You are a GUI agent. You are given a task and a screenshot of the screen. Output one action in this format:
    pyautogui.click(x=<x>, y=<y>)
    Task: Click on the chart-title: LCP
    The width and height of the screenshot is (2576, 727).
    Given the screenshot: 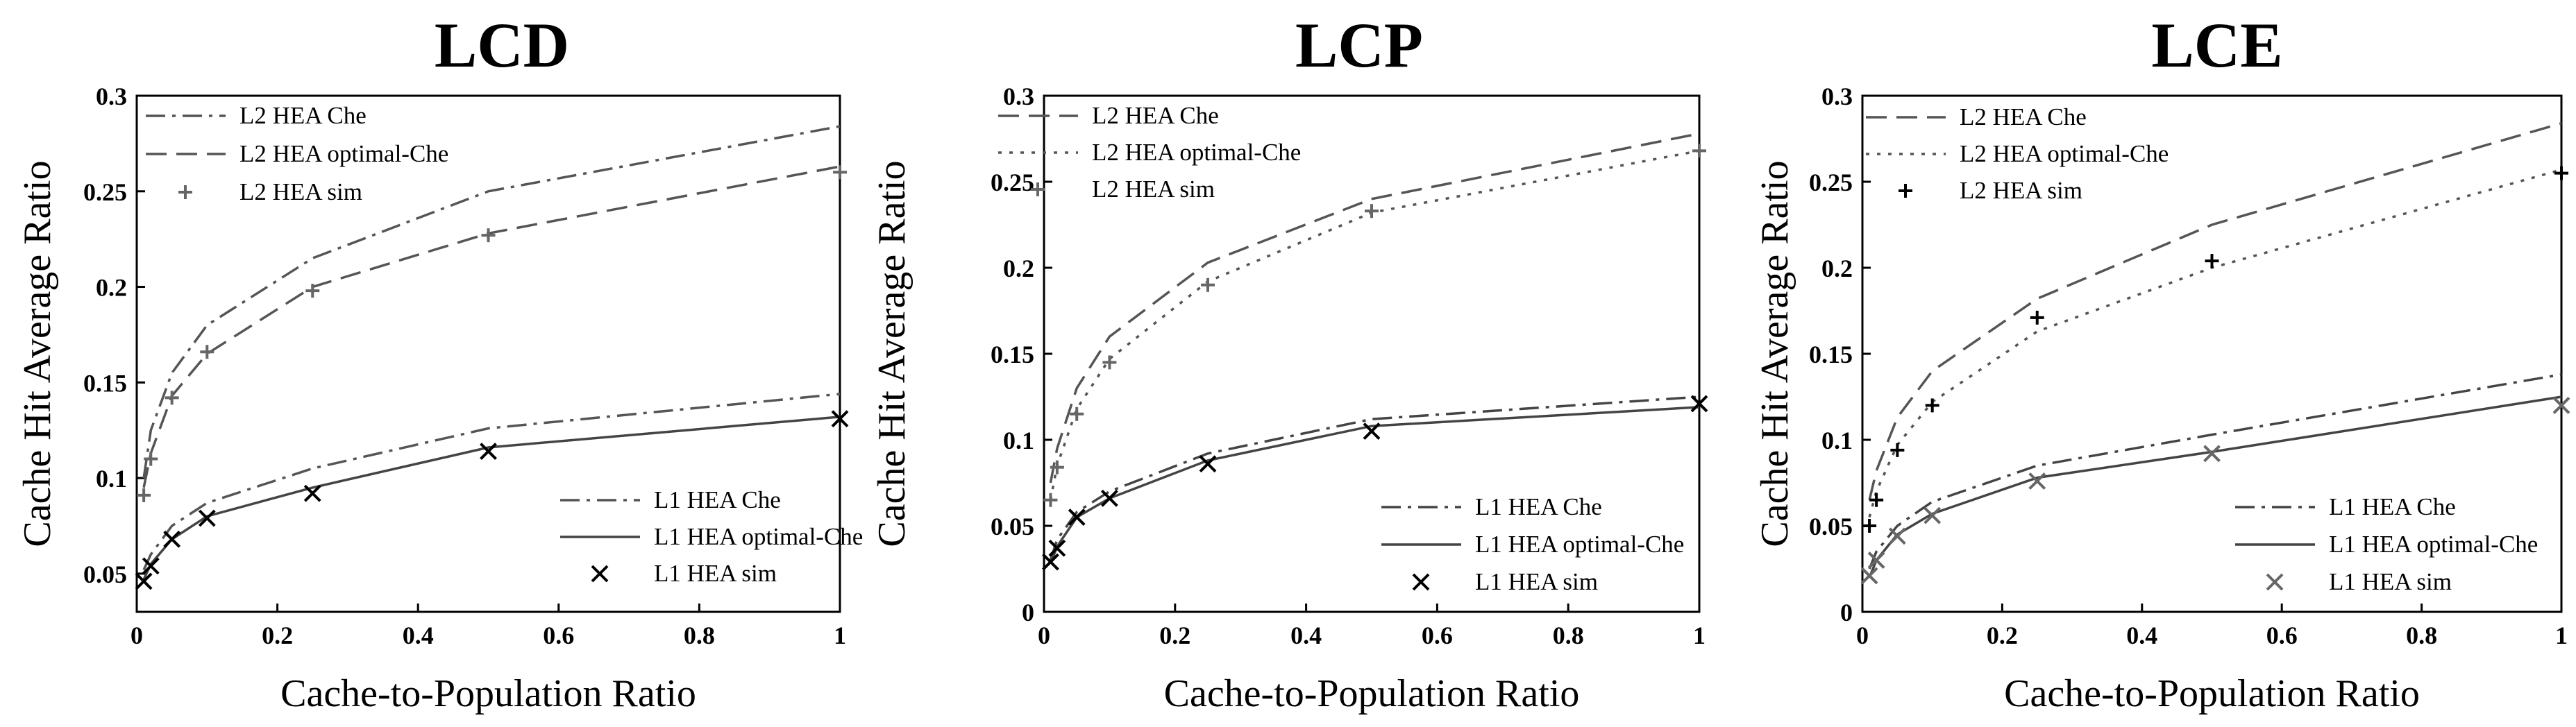 What is the action you would take?
    pyautogui.click(x=1359, y=45)
    